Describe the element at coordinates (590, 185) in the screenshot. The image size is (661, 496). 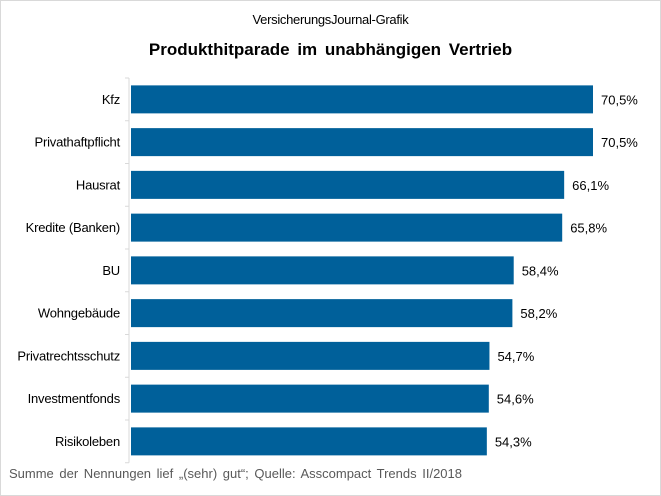
I see `data-label: 66,1%` at that location.